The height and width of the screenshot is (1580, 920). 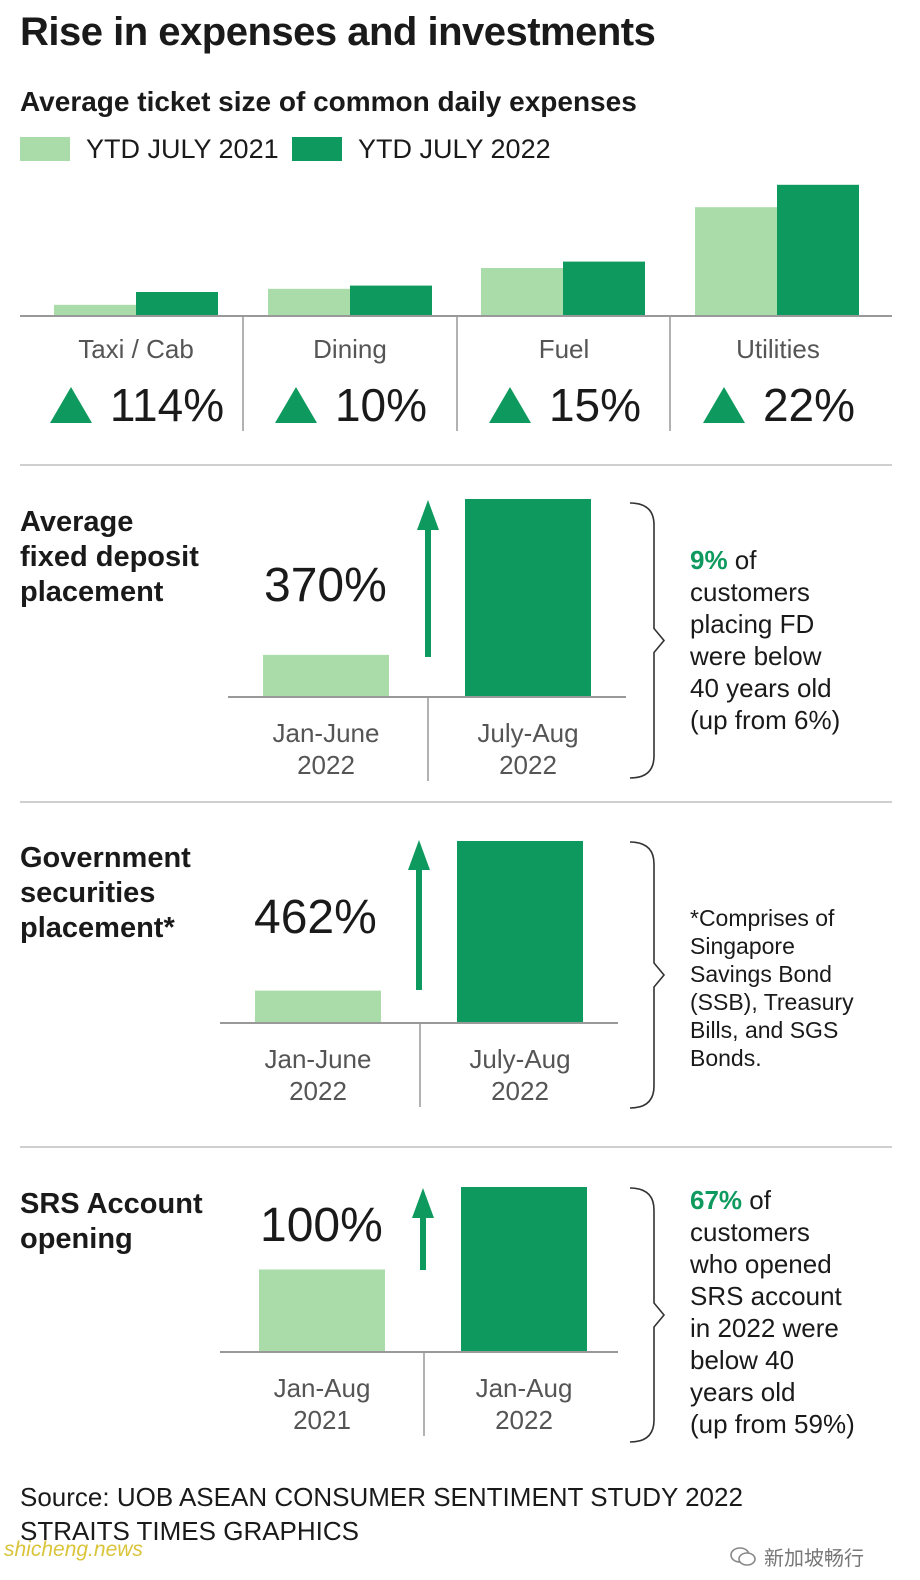 What do you see at coordinates (564, 349) in the screenshot?
I see `category-label-fuel: Fuel` at bounding box center [564, 349].